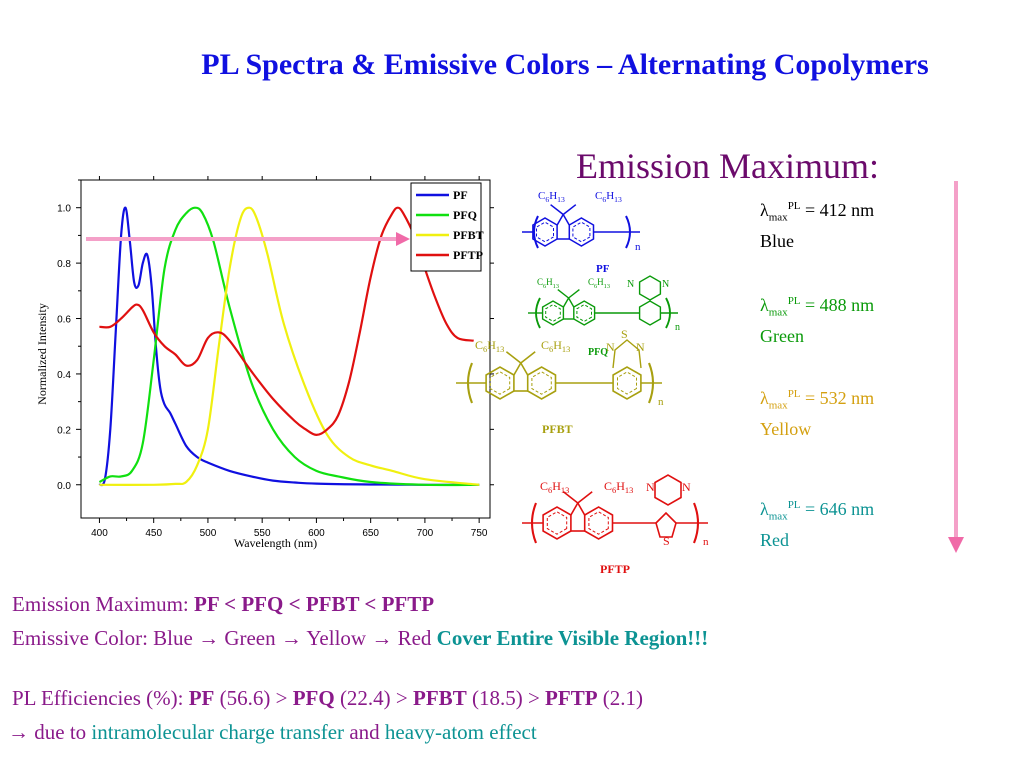 This screenshot has width=1024, height=768. I want to click on series-line-pfq, so click(289, 346).